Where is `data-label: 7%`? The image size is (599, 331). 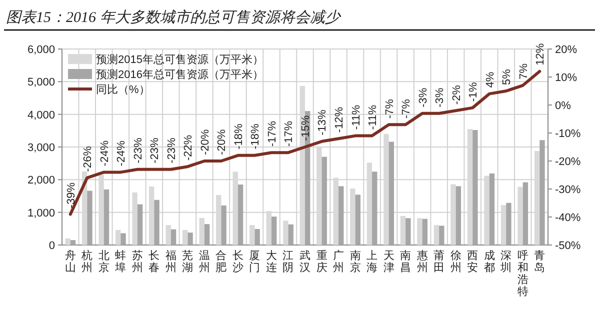 data-label: 7% is located at coordinates (524, 71).